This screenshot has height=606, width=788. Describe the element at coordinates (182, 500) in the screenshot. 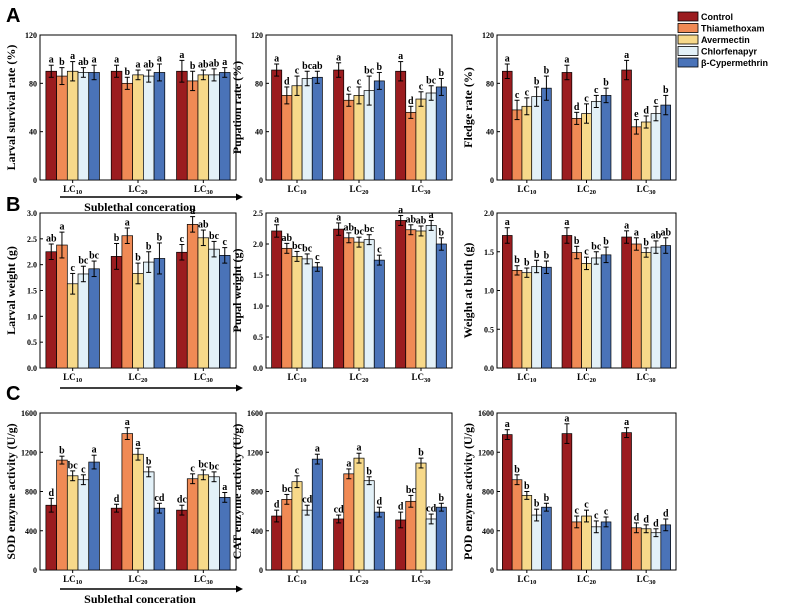

I see `significance-letter: dc` at that location.